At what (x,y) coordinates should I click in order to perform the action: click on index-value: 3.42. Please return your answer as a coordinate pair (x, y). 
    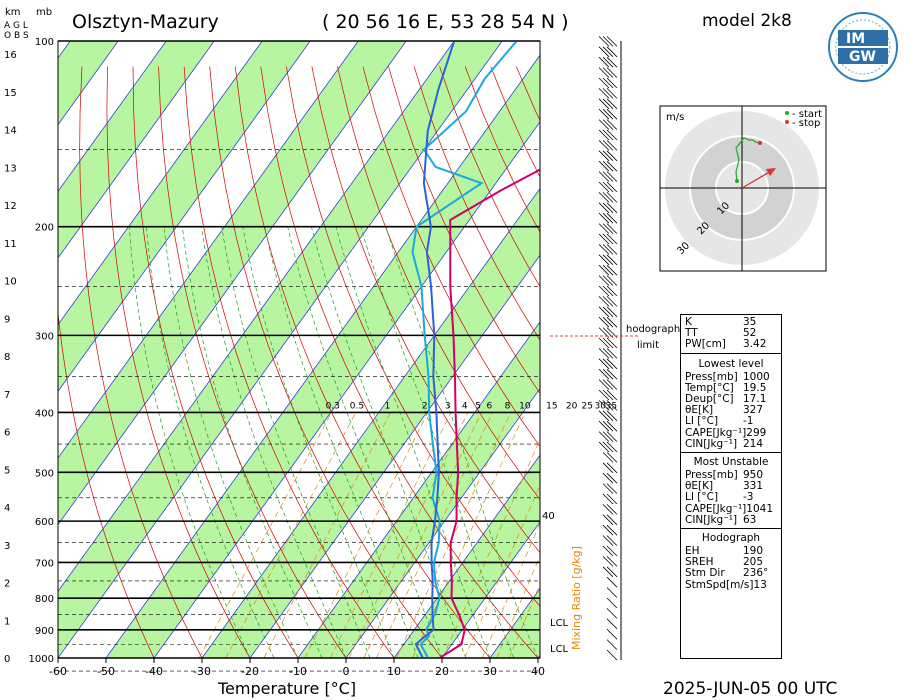
    Looking at the image, I should click on (755, 344).